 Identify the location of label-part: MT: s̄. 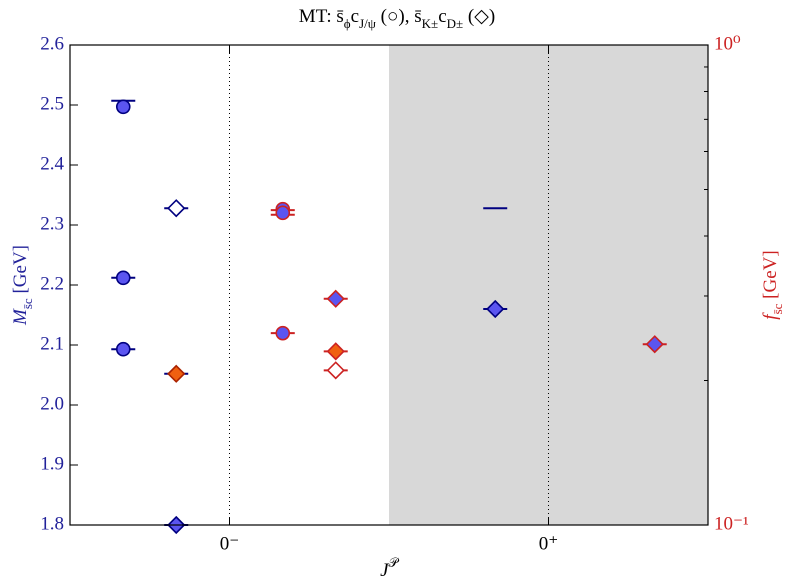
(321, 16).